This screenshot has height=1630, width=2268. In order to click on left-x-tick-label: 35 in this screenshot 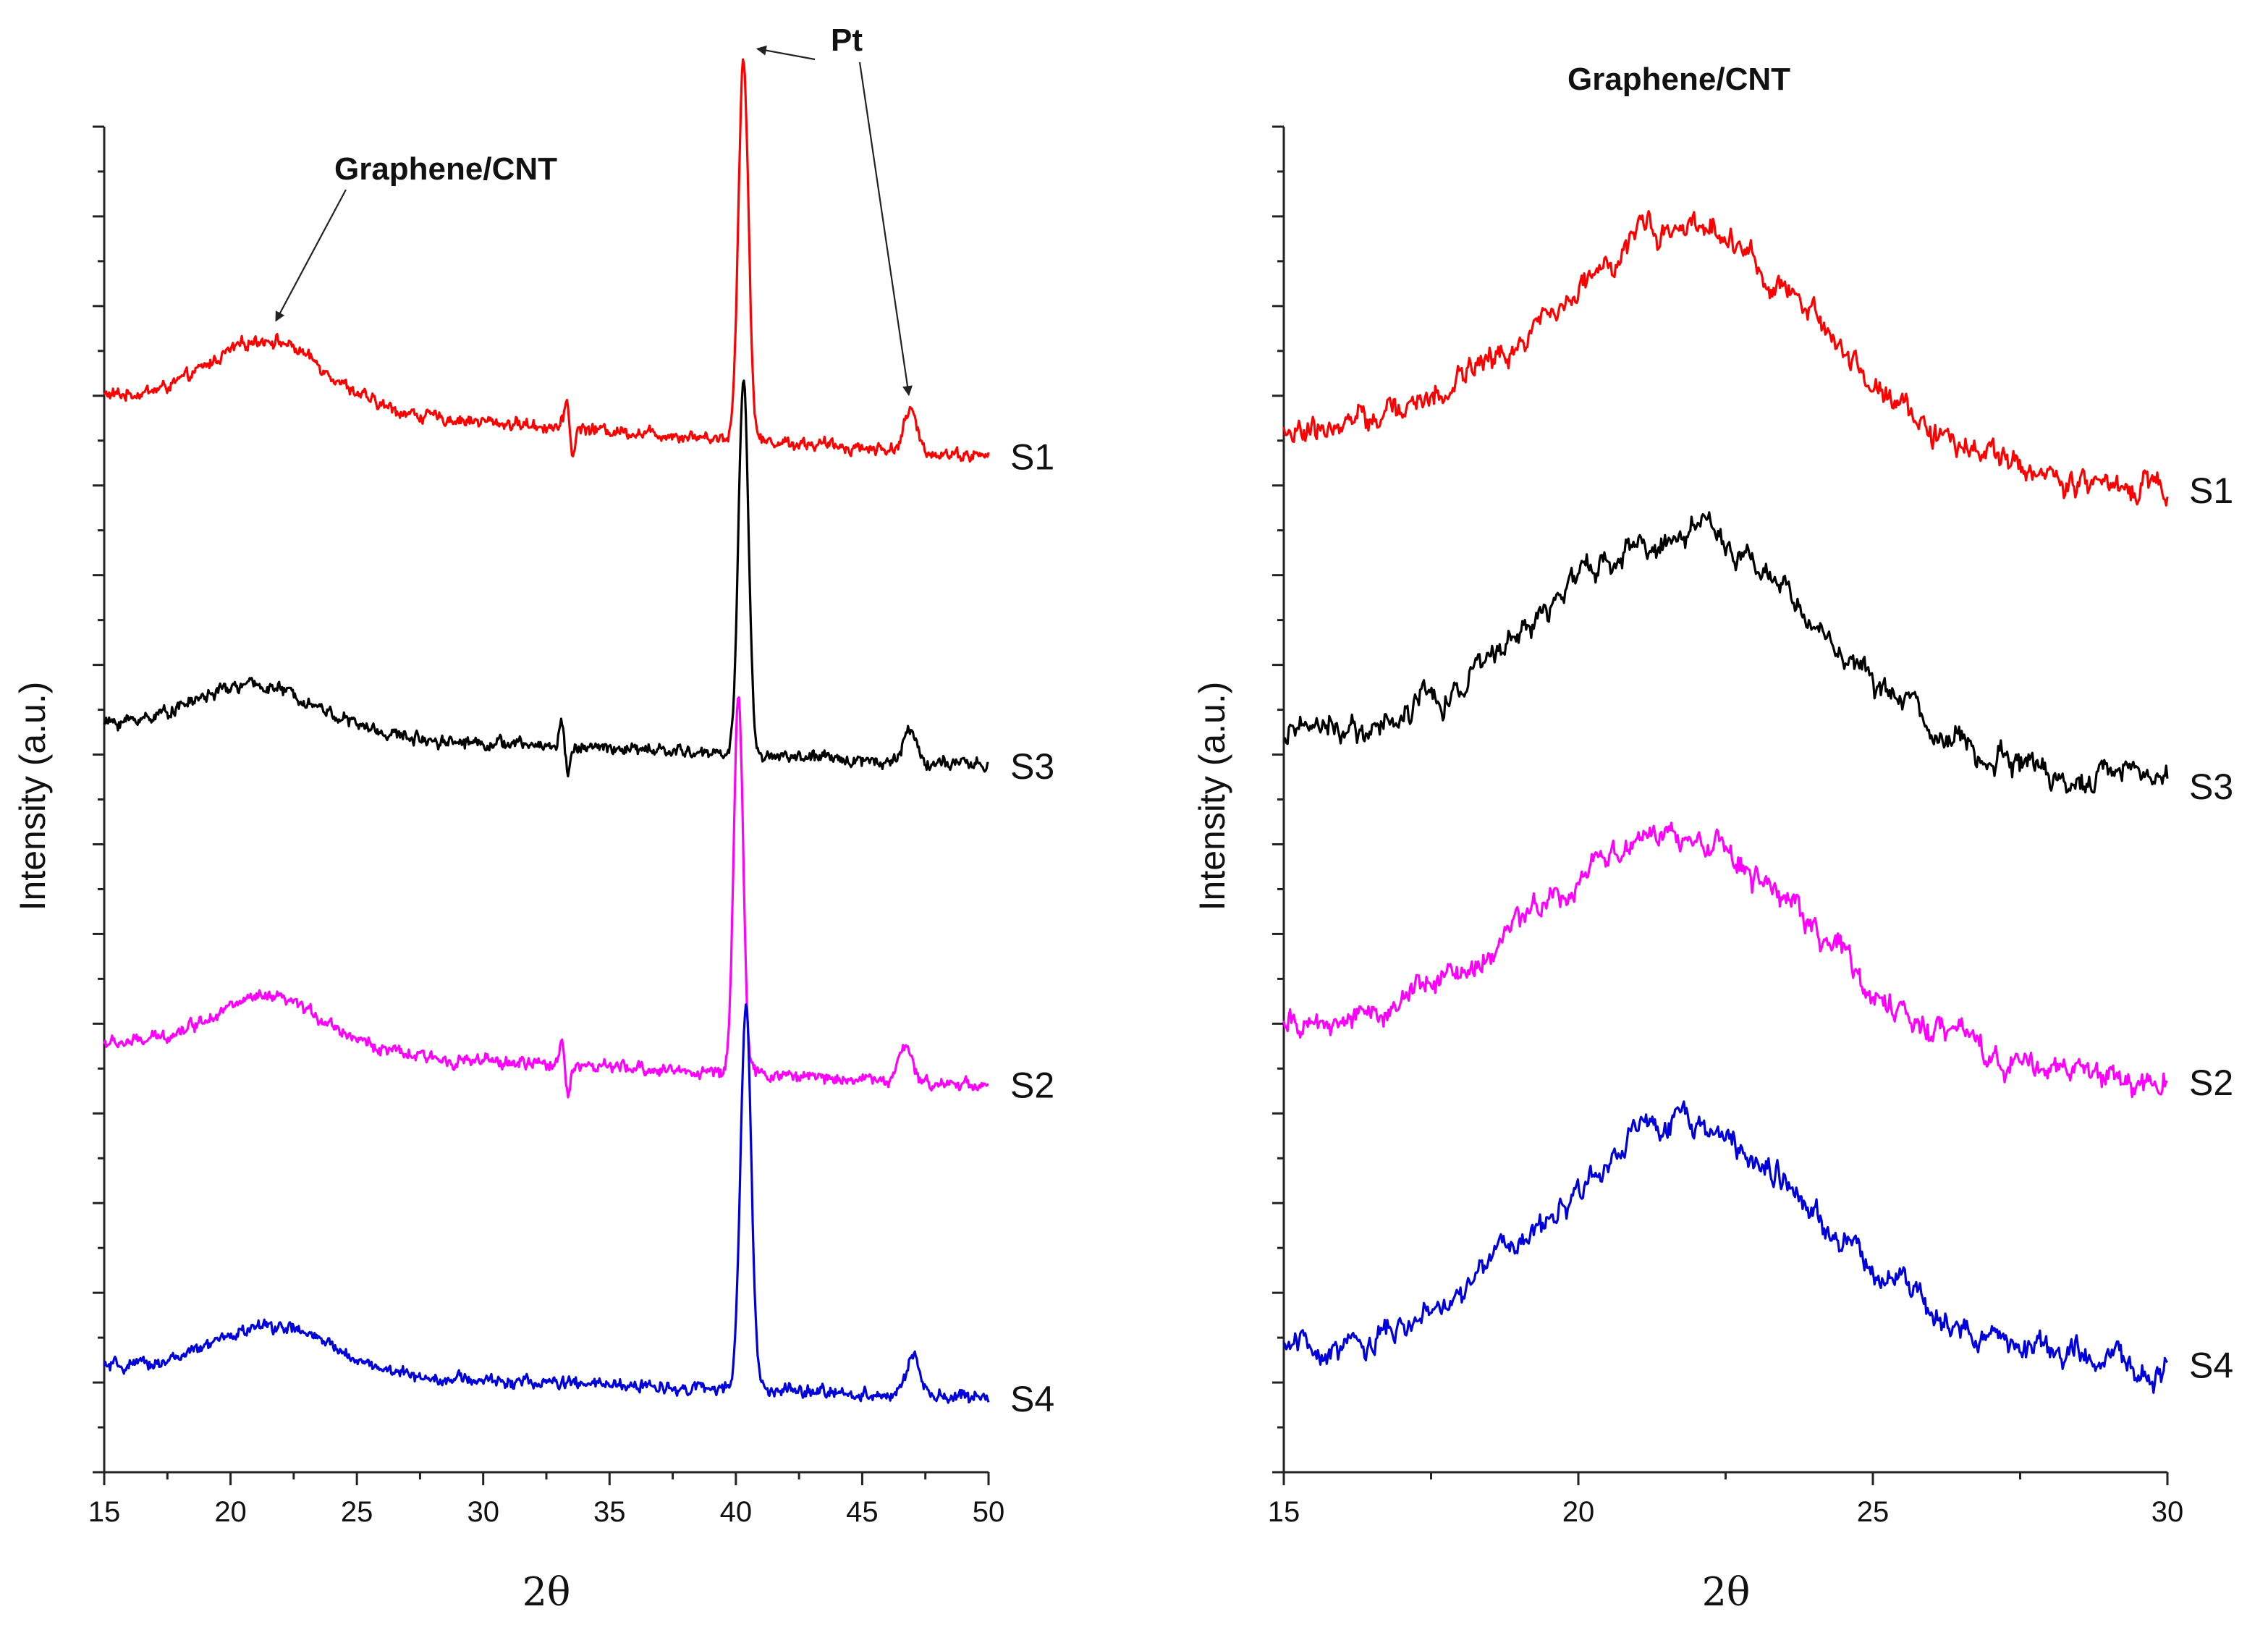, I will do `click(609, 1512)`.